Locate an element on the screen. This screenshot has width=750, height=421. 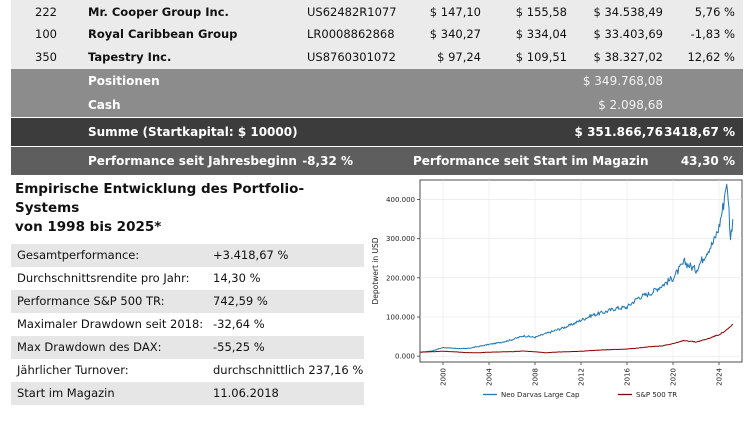
stat-label: Maximaler Drawdown seit 2018: is located at coordinates (110, 324).